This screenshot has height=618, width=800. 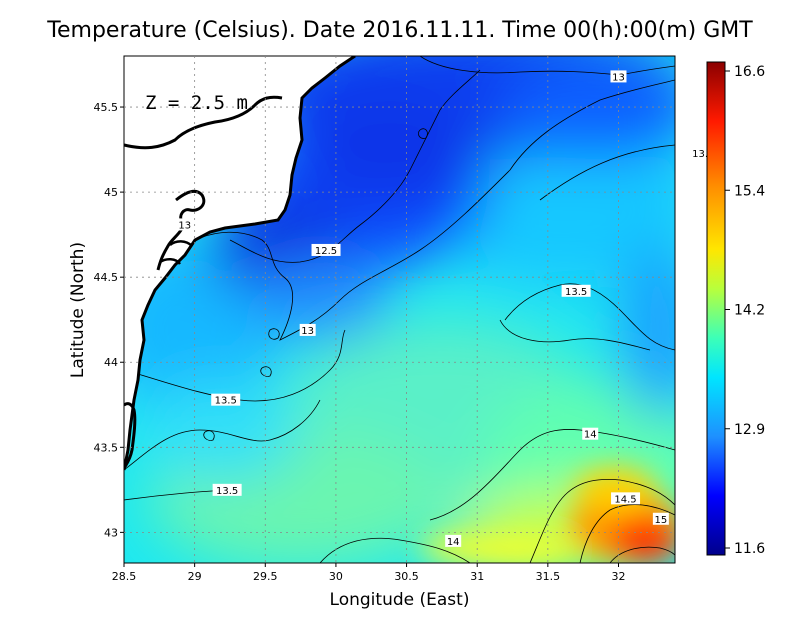 What do you see at coordinates (124, 576) in the screenshot?
I see `x-tick-label: 28.5` at bounding box center [124, 576].